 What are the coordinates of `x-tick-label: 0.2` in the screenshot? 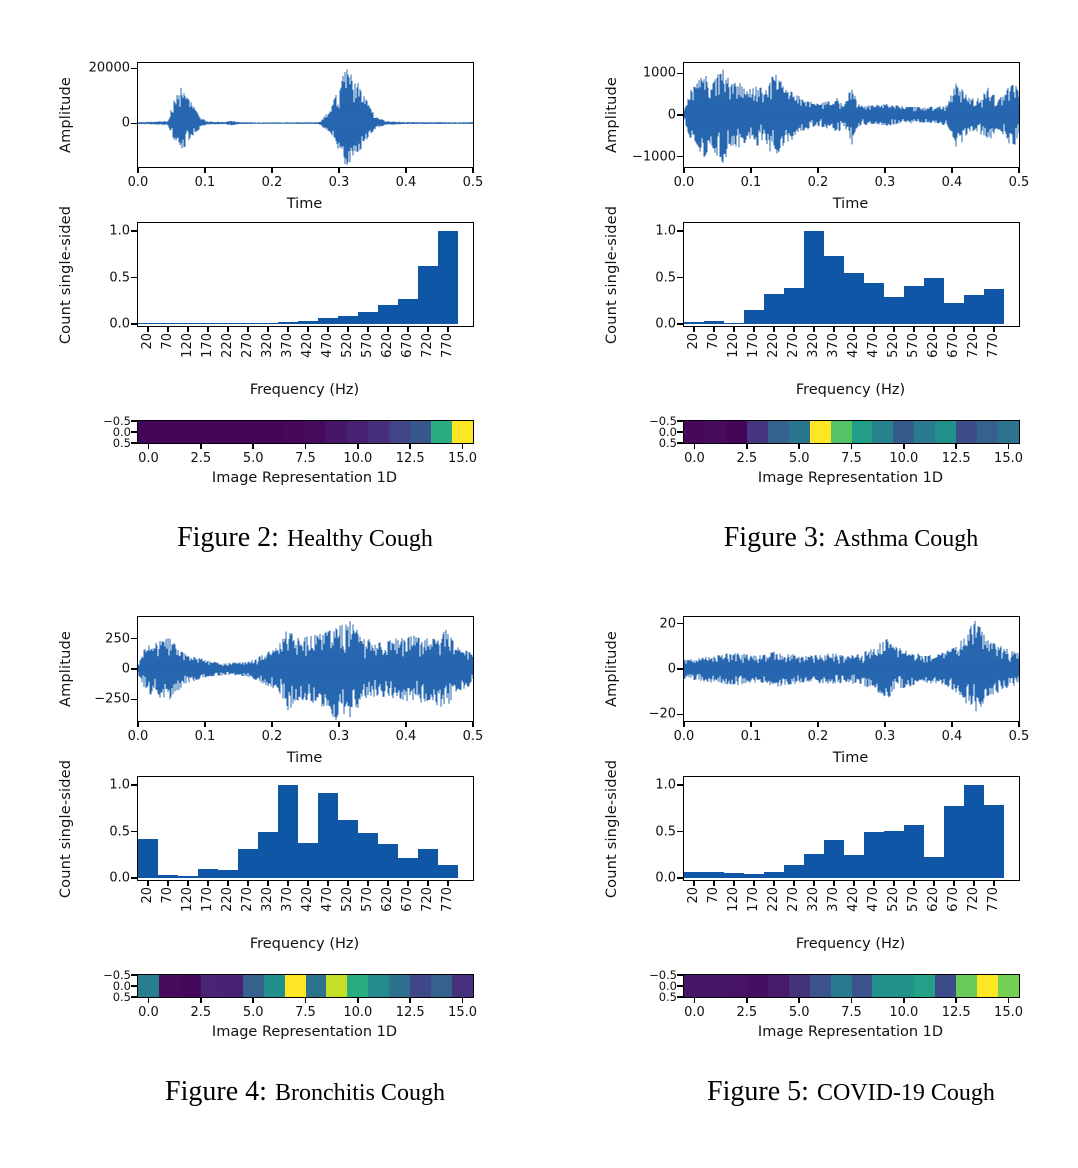 It's located at (272, 736).